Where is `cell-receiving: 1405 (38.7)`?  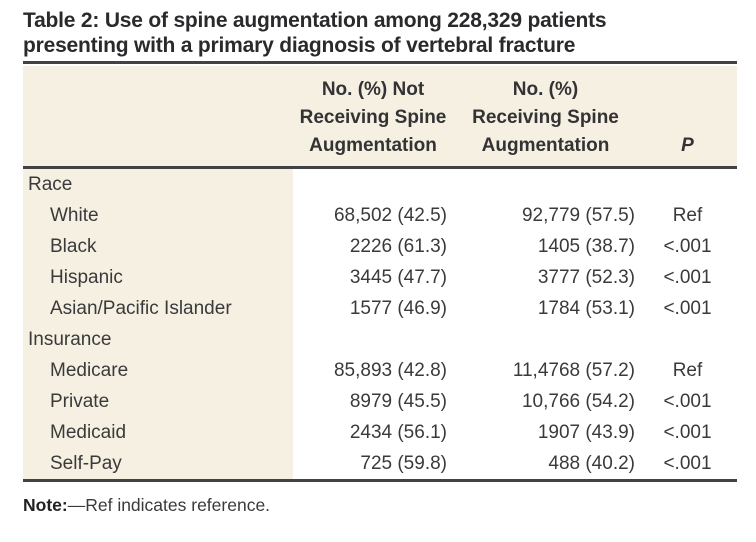 cell-receiving: 1405 (38.7) is located at coordinates (586, 246).